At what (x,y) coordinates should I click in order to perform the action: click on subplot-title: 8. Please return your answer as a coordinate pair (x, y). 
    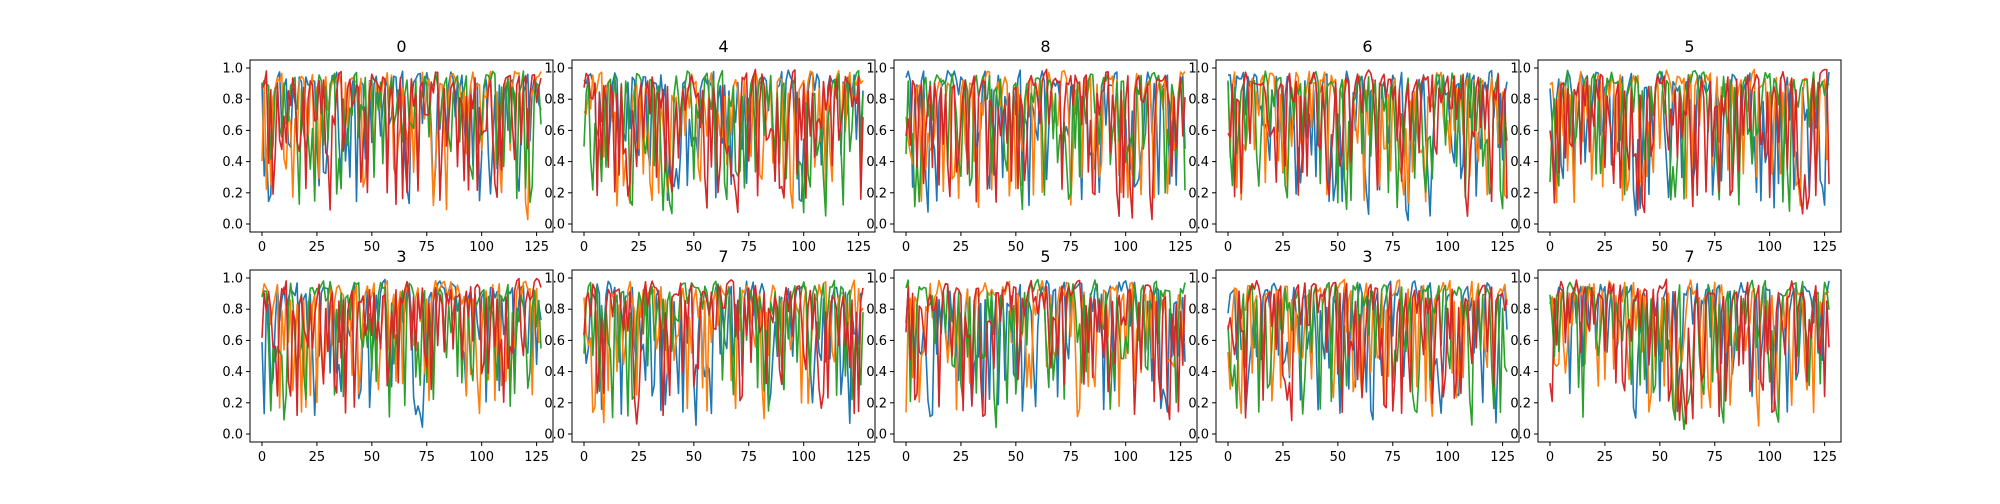
    Looking at the image, I should click on (1045, 46).